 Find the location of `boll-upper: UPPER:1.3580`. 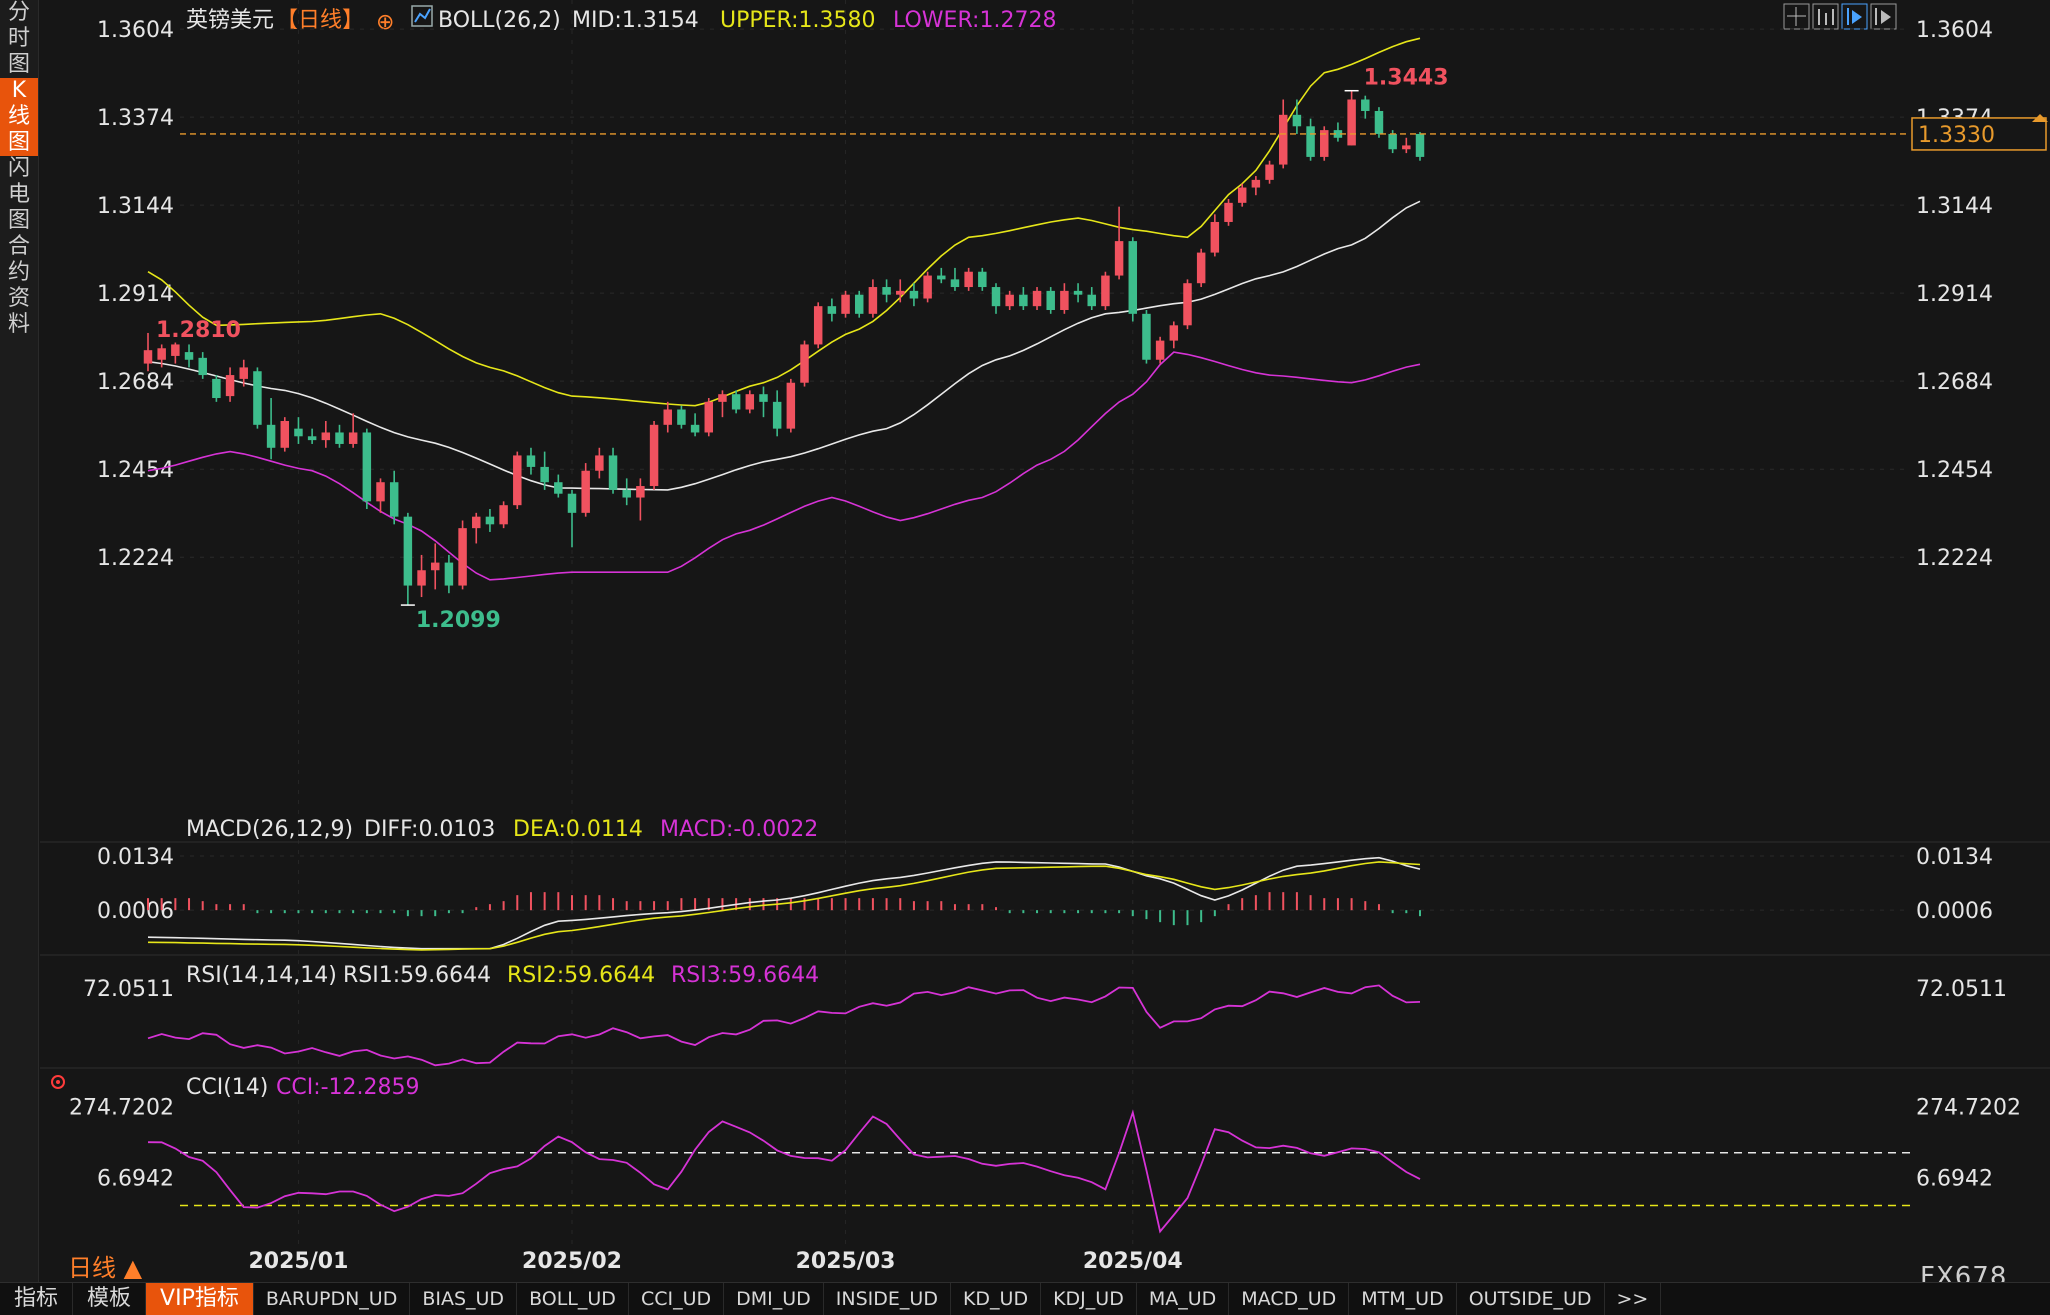

boll-upper: UPPER:1.3580 is located at coordinates (798, 20).